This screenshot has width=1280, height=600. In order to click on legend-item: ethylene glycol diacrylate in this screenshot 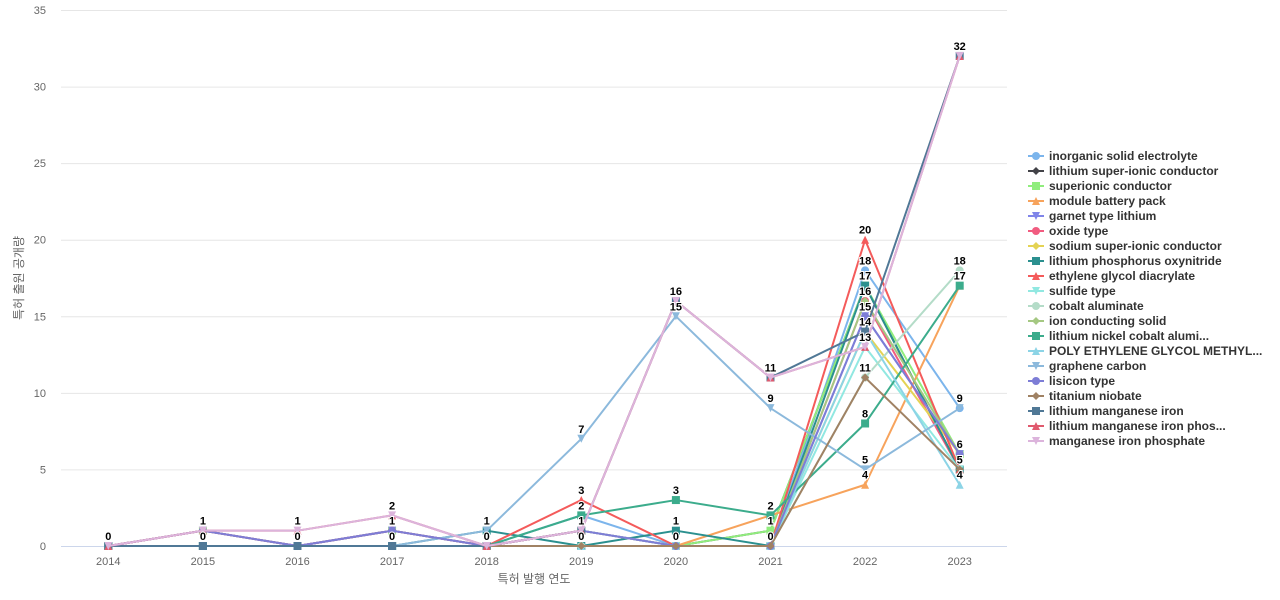, I will do `click(1145, 275)`.